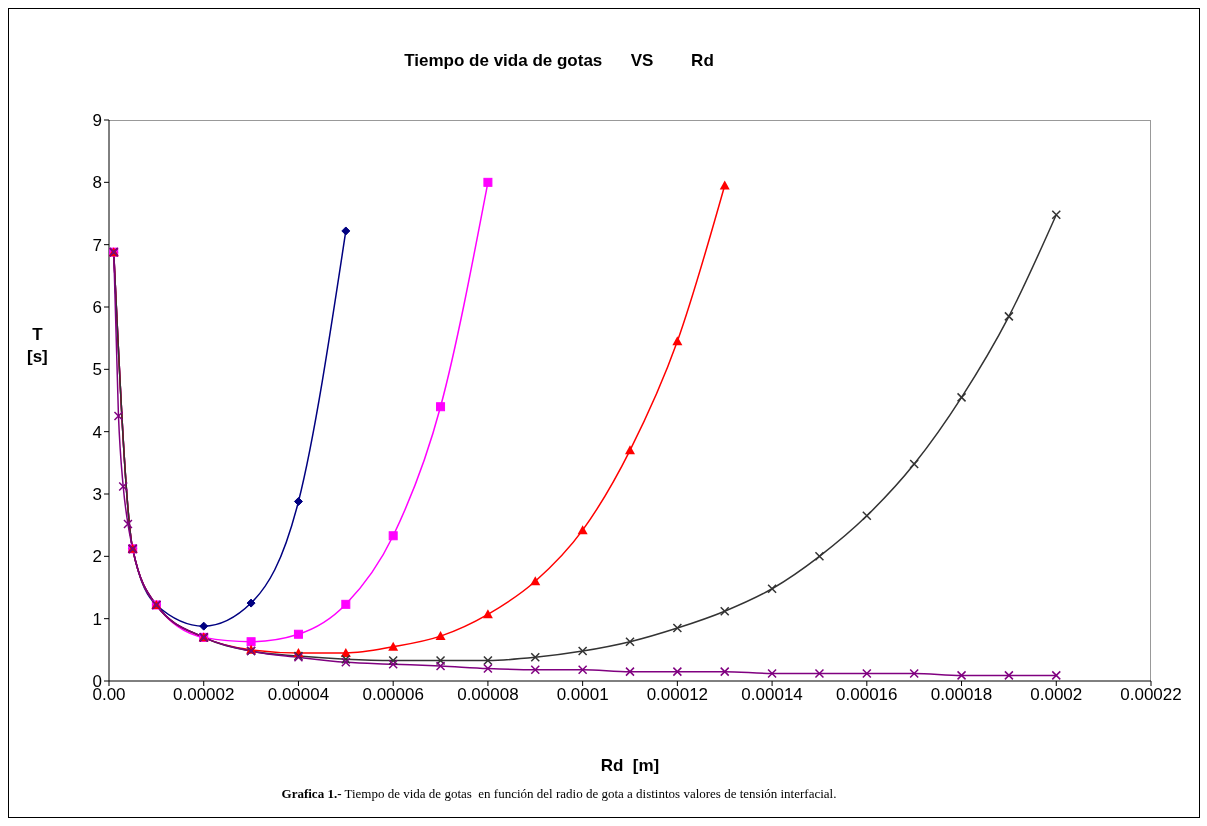  What do you see at coordinates (37, 346) in the screenshot?
I see `y-axis-title: T [s]` at bounding box center [37, 346].